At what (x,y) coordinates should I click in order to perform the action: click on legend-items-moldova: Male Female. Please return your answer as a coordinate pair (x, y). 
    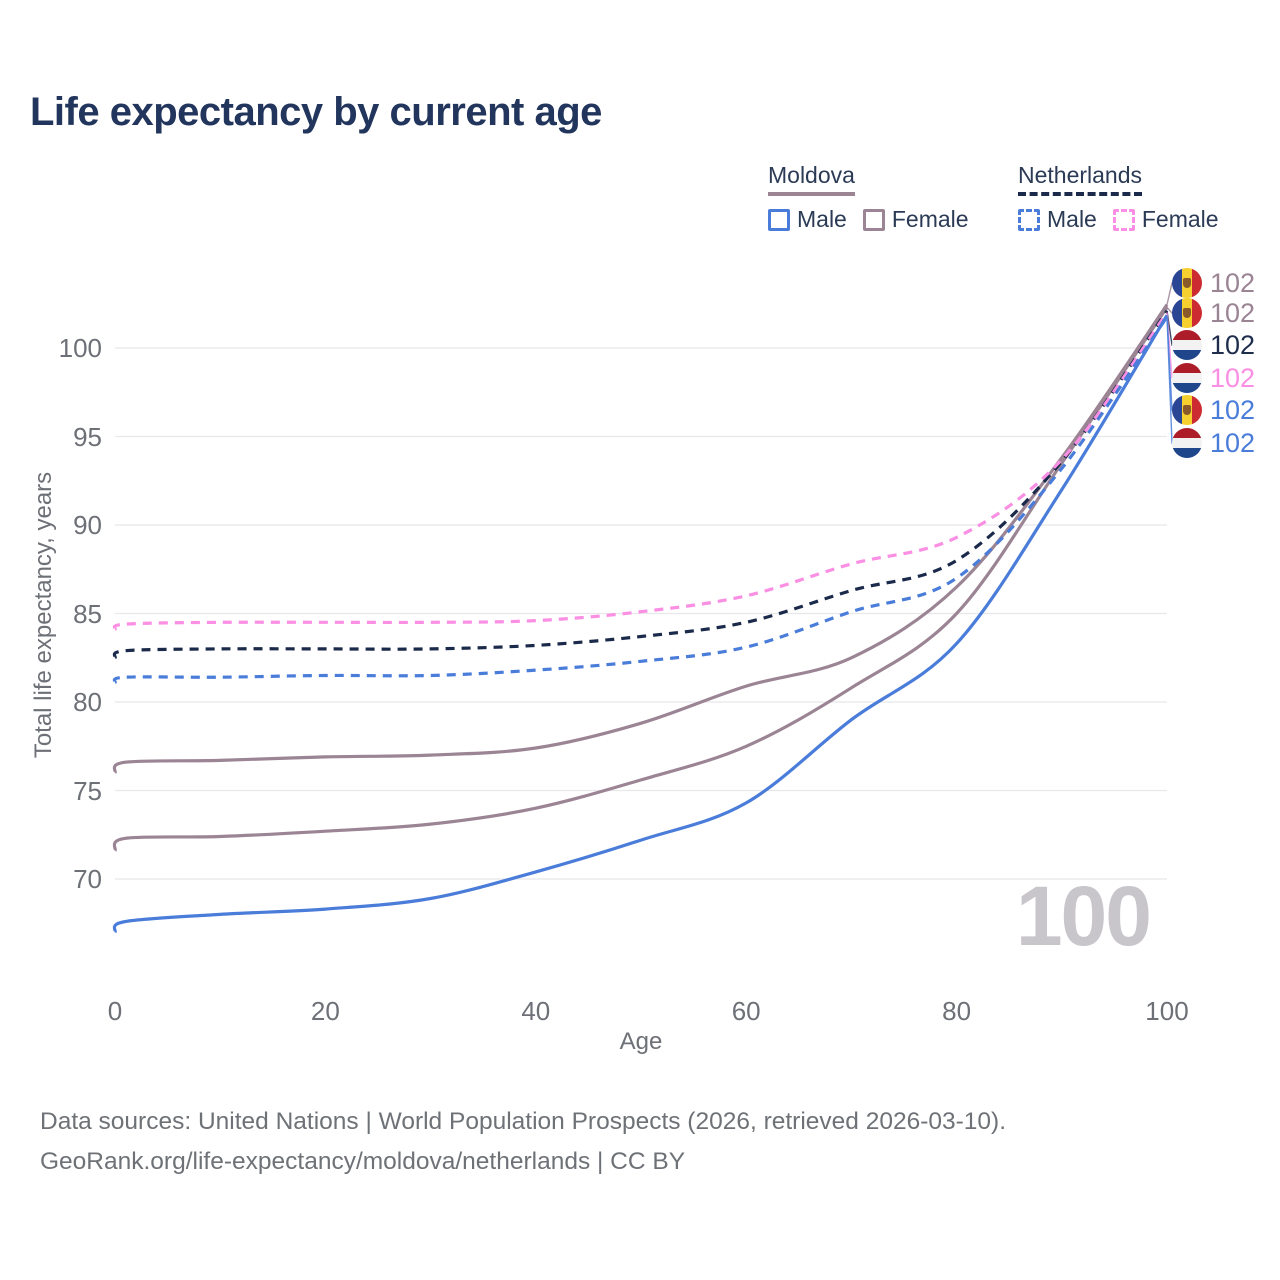
    Looking at the image, I should click on (868, 219).